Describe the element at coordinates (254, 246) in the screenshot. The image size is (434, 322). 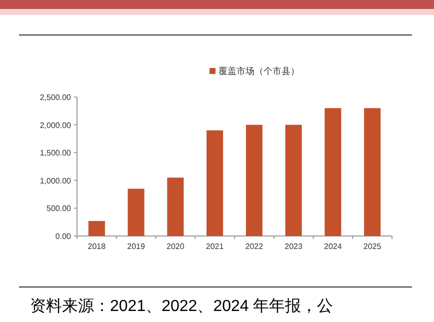
I see `x-tick-label: 2022` at that location.